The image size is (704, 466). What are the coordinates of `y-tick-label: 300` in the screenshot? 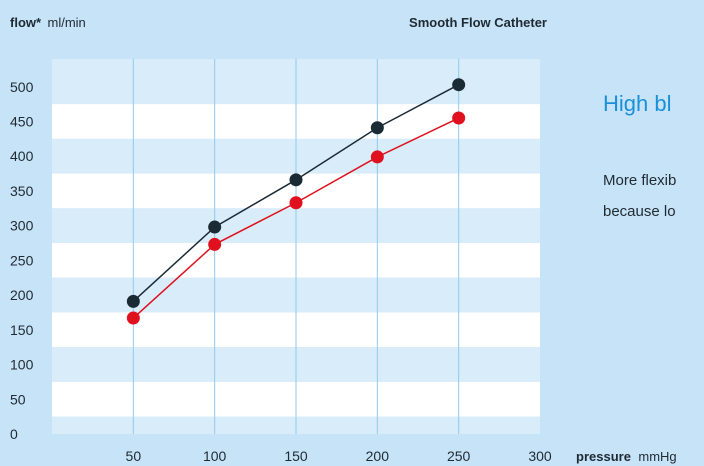 It's located at (22, 226).